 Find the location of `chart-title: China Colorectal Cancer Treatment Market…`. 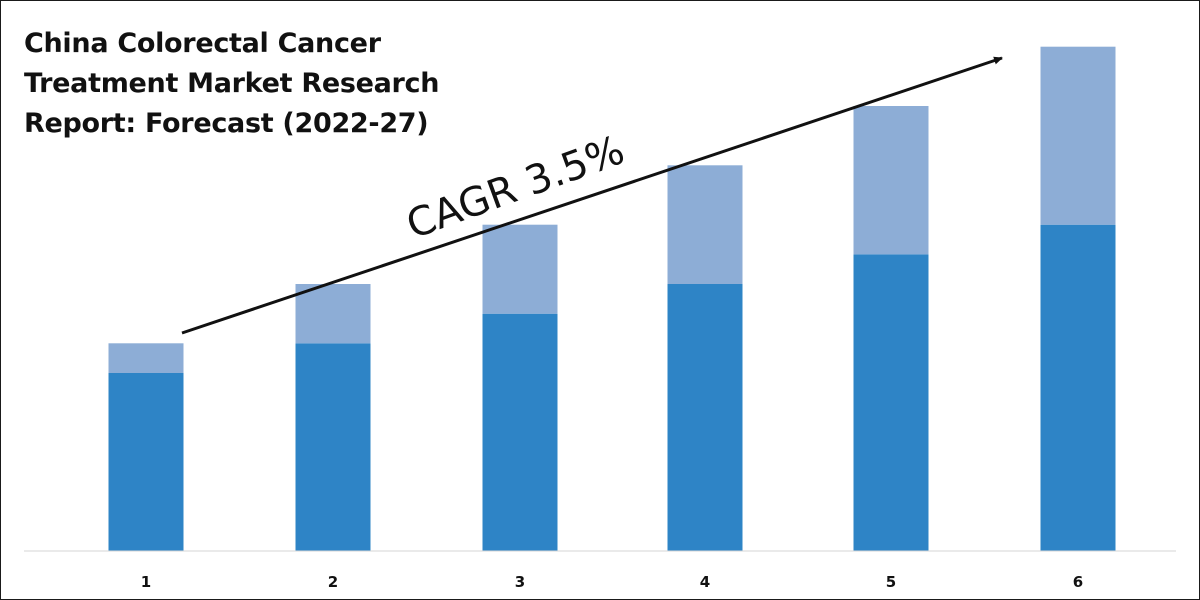

chart-title: China Colorectal Cancer Treatment Market… is located at coordinates (244, 84).